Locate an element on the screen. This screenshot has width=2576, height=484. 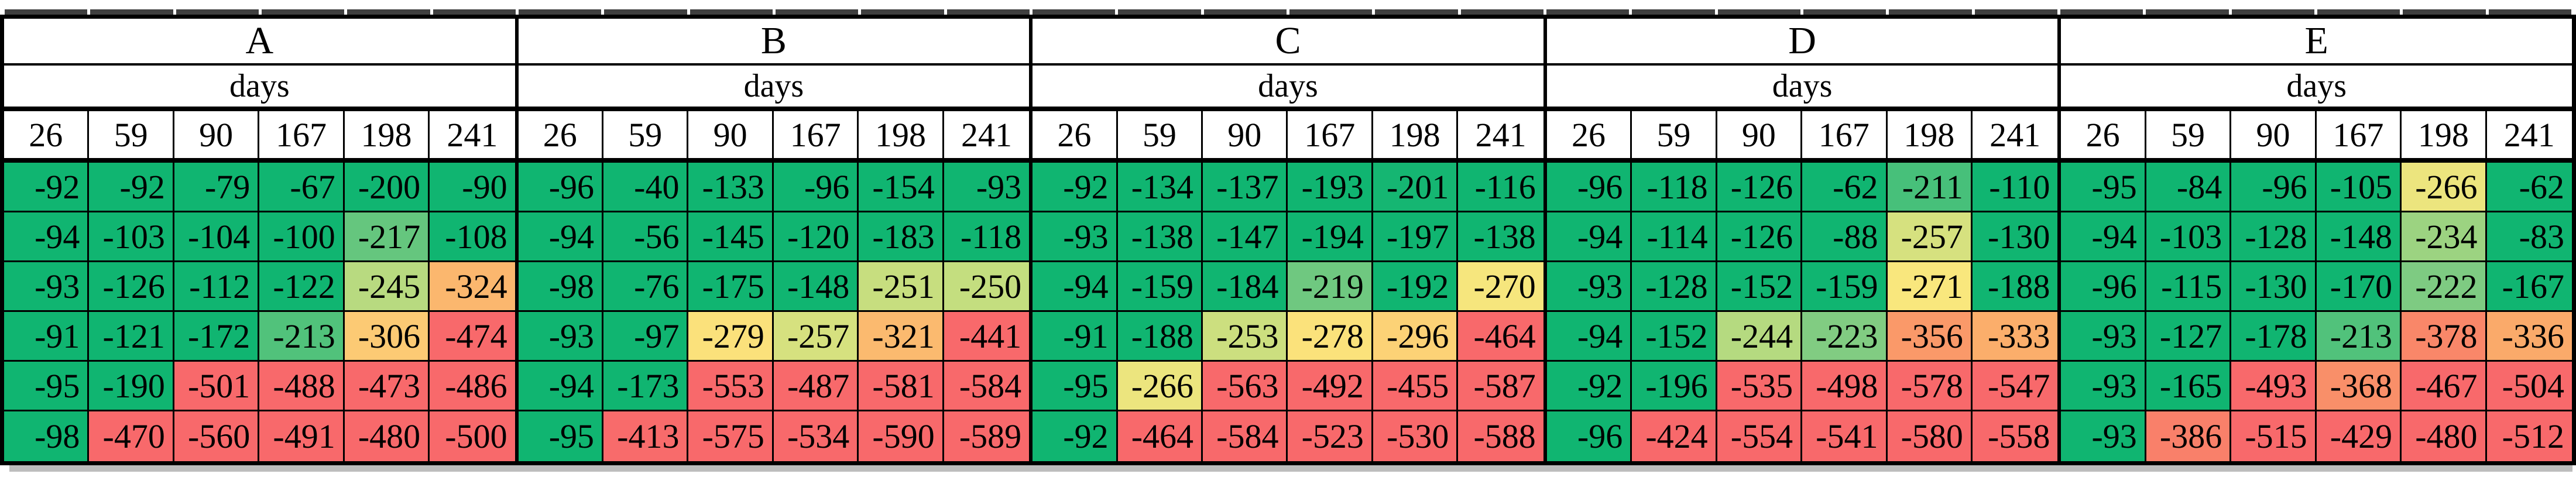
data-cell: -201 is located at coordinates (1416, 187).